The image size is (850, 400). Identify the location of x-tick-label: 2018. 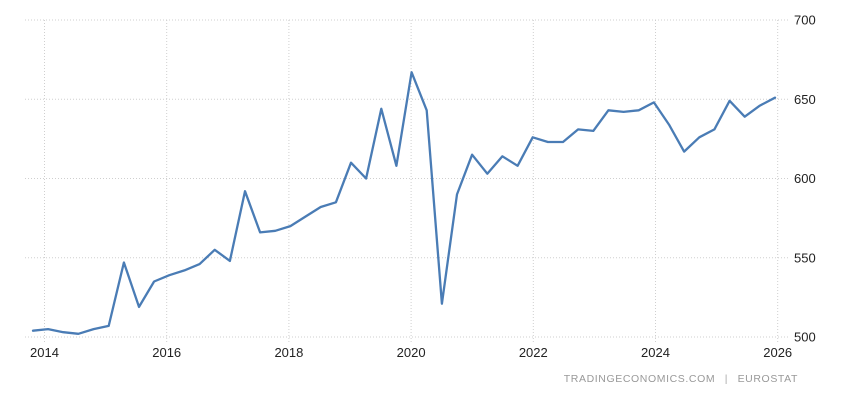
(288, 352).